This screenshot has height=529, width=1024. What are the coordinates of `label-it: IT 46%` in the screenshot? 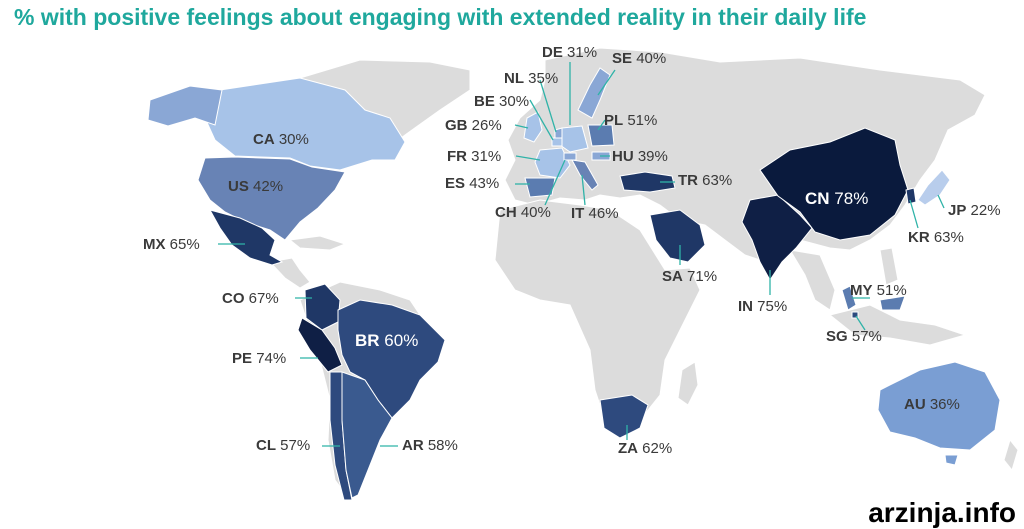 It's located at (595, 213).